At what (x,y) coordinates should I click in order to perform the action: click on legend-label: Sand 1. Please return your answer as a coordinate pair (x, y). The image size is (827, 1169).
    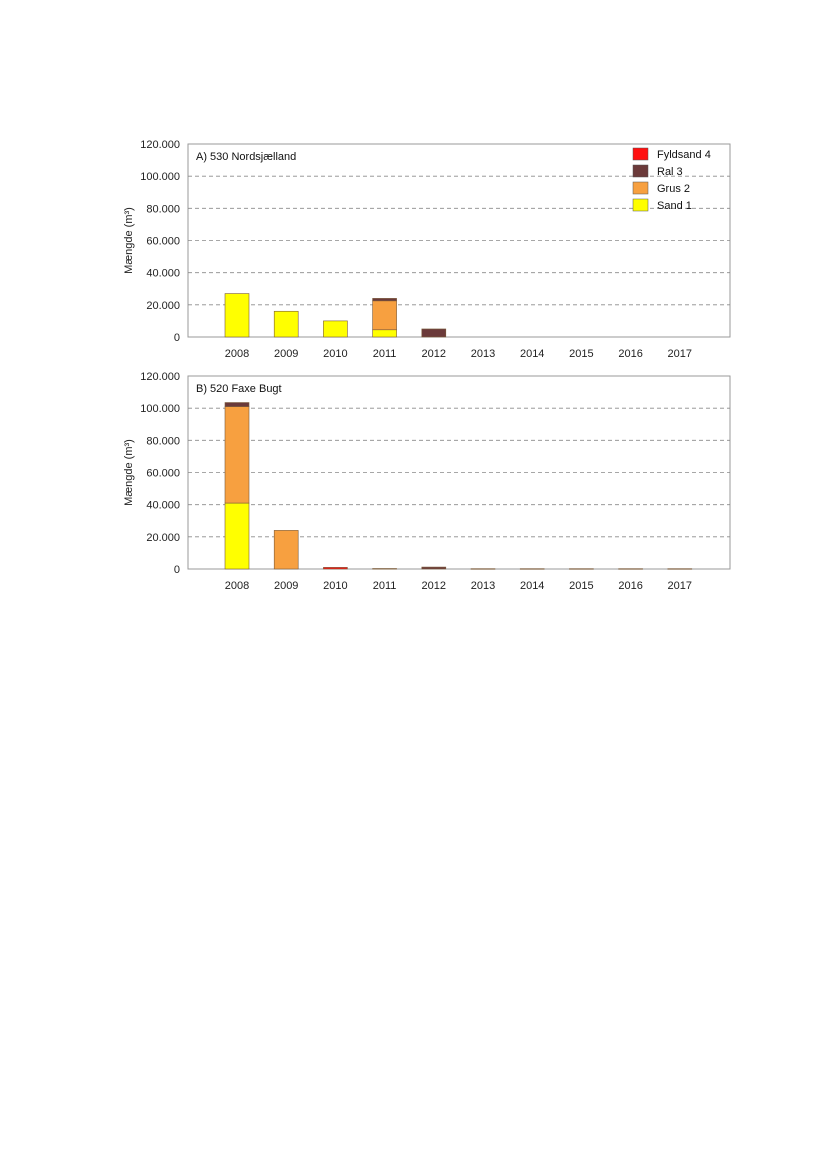
    Looking at the image, I should click on (674, 206).